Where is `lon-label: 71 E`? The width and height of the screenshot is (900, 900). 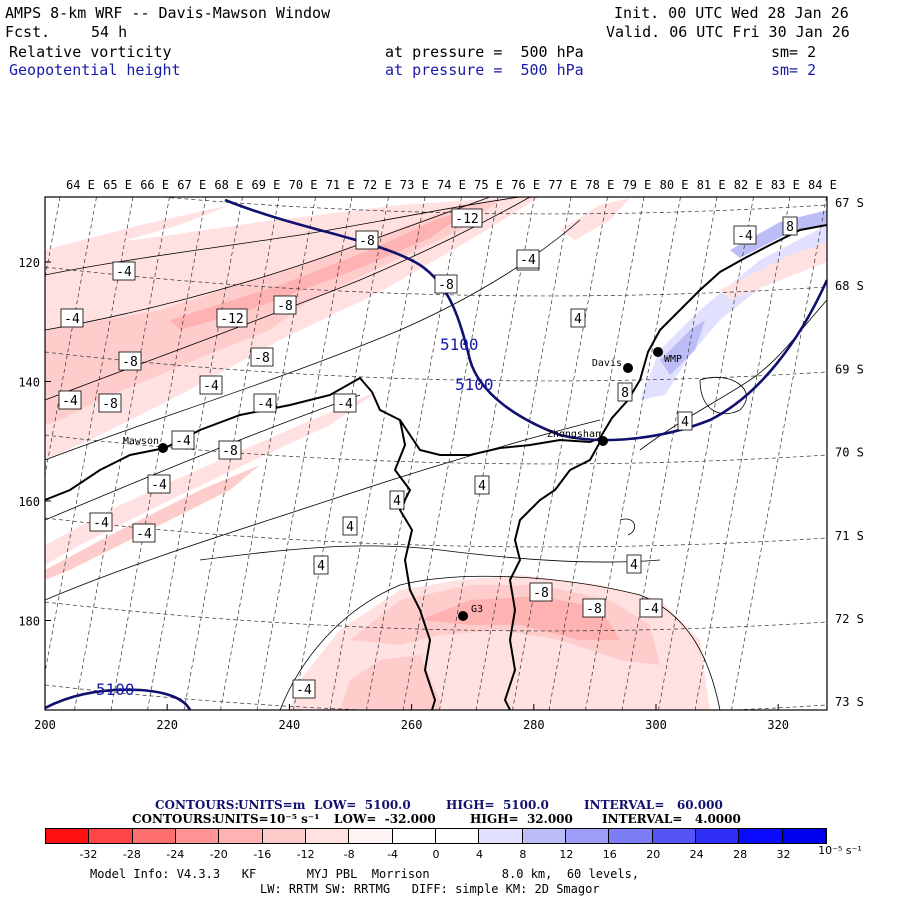 lon-label: 71 E is located at coordinates (340, 185).